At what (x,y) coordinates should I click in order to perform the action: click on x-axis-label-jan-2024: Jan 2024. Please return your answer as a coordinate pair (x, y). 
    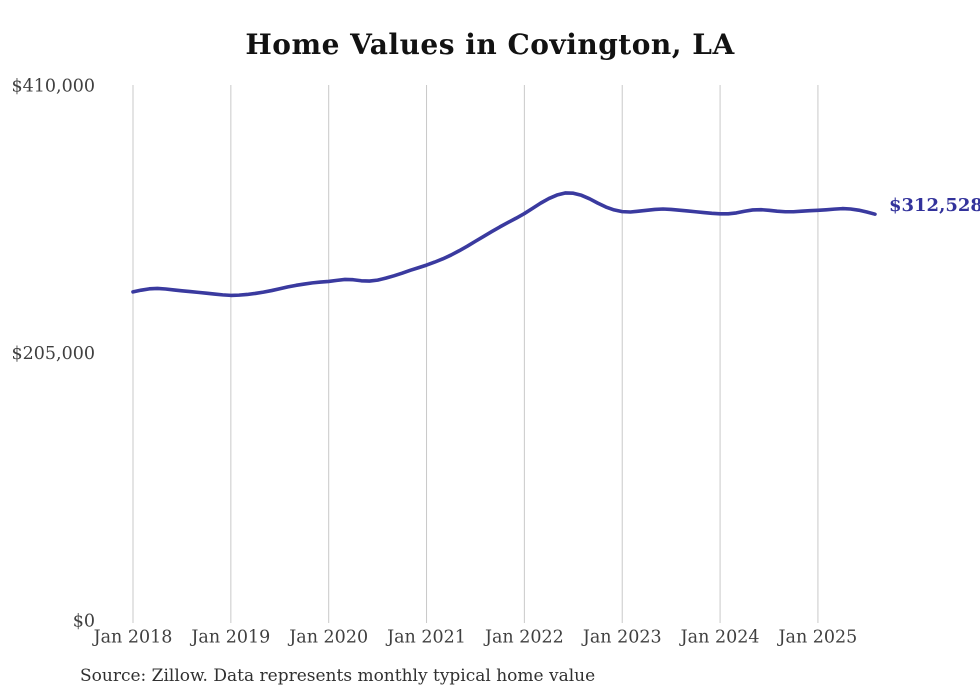
    Looking at the image, I should click on (719, 638).